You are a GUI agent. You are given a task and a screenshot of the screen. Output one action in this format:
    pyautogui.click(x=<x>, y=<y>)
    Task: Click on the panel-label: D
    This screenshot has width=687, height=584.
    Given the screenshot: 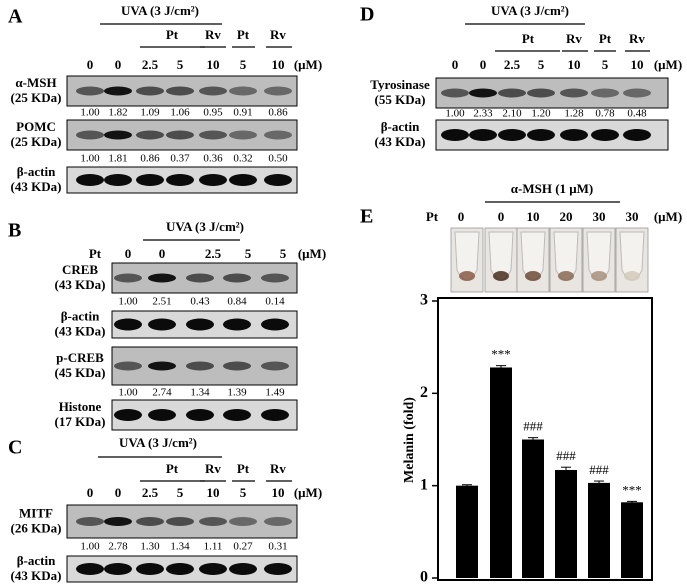 What is the action you would take?
    pyautogui.click(x=367, y=15)
    